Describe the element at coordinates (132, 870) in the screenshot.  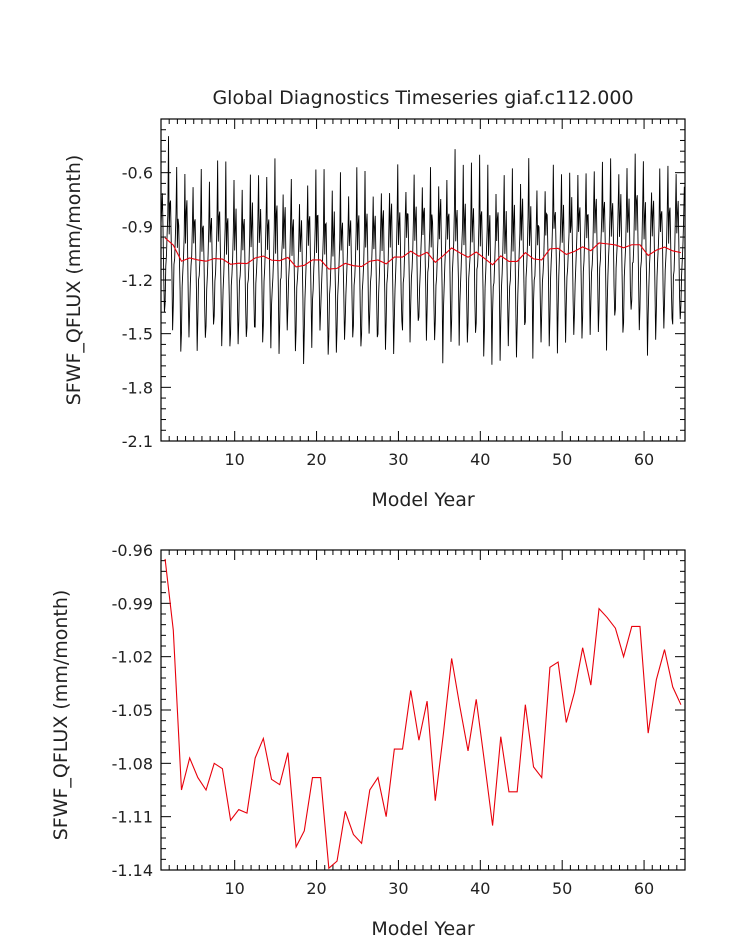
I see `y-tick-label: -1.14` at that location.